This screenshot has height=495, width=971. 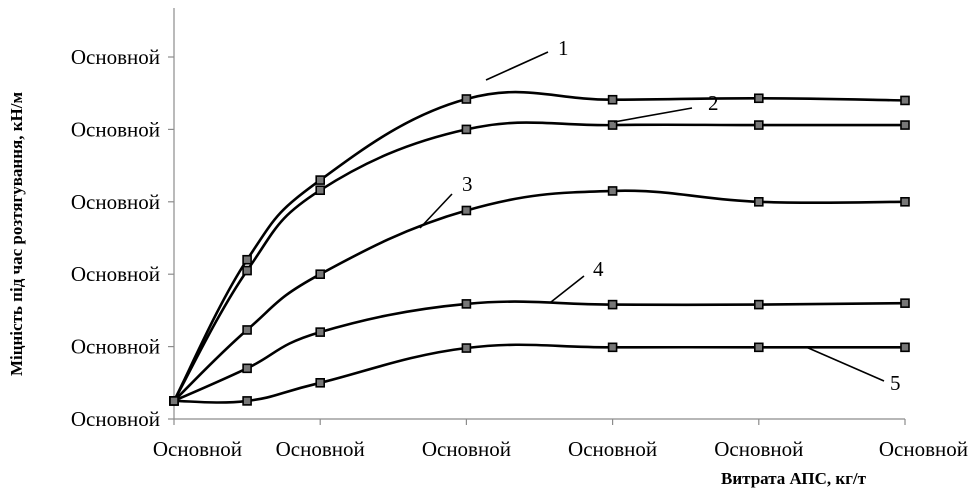 I want to click on curve-3-label: 3, so click(x=467, y=184).